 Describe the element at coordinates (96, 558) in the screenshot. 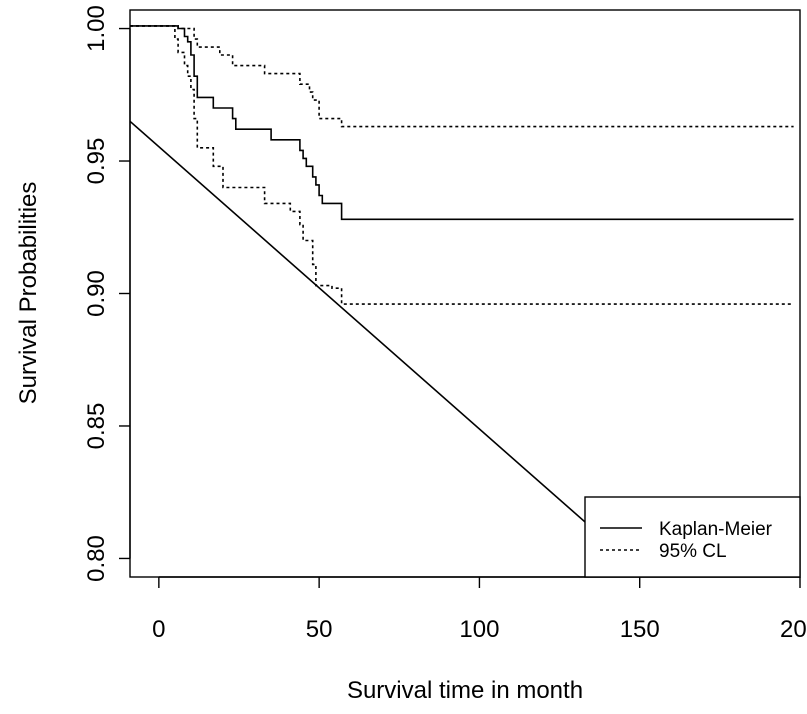

I see `y-tick-label: 0.80` at that location.